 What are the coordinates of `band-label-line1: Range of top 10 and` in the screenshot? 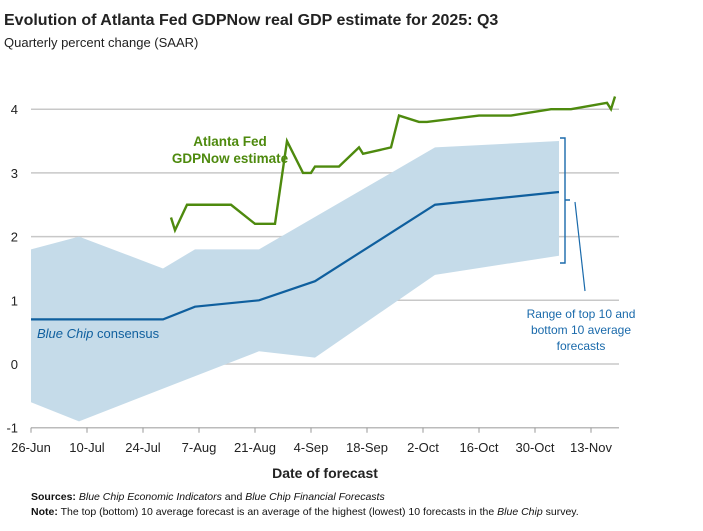 It's located at (581, 314).